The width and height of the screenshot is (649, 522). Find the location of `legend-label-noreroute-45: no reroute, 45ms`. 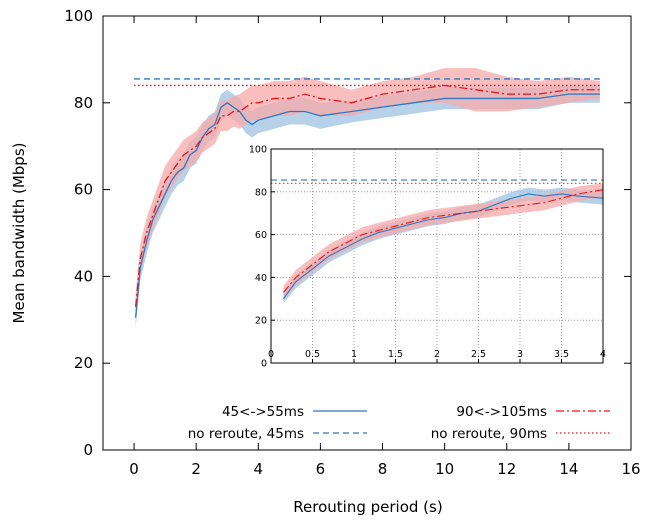

legend-label-noreroute-45: no reroute, 45ms is located at coordinates (246, 434).